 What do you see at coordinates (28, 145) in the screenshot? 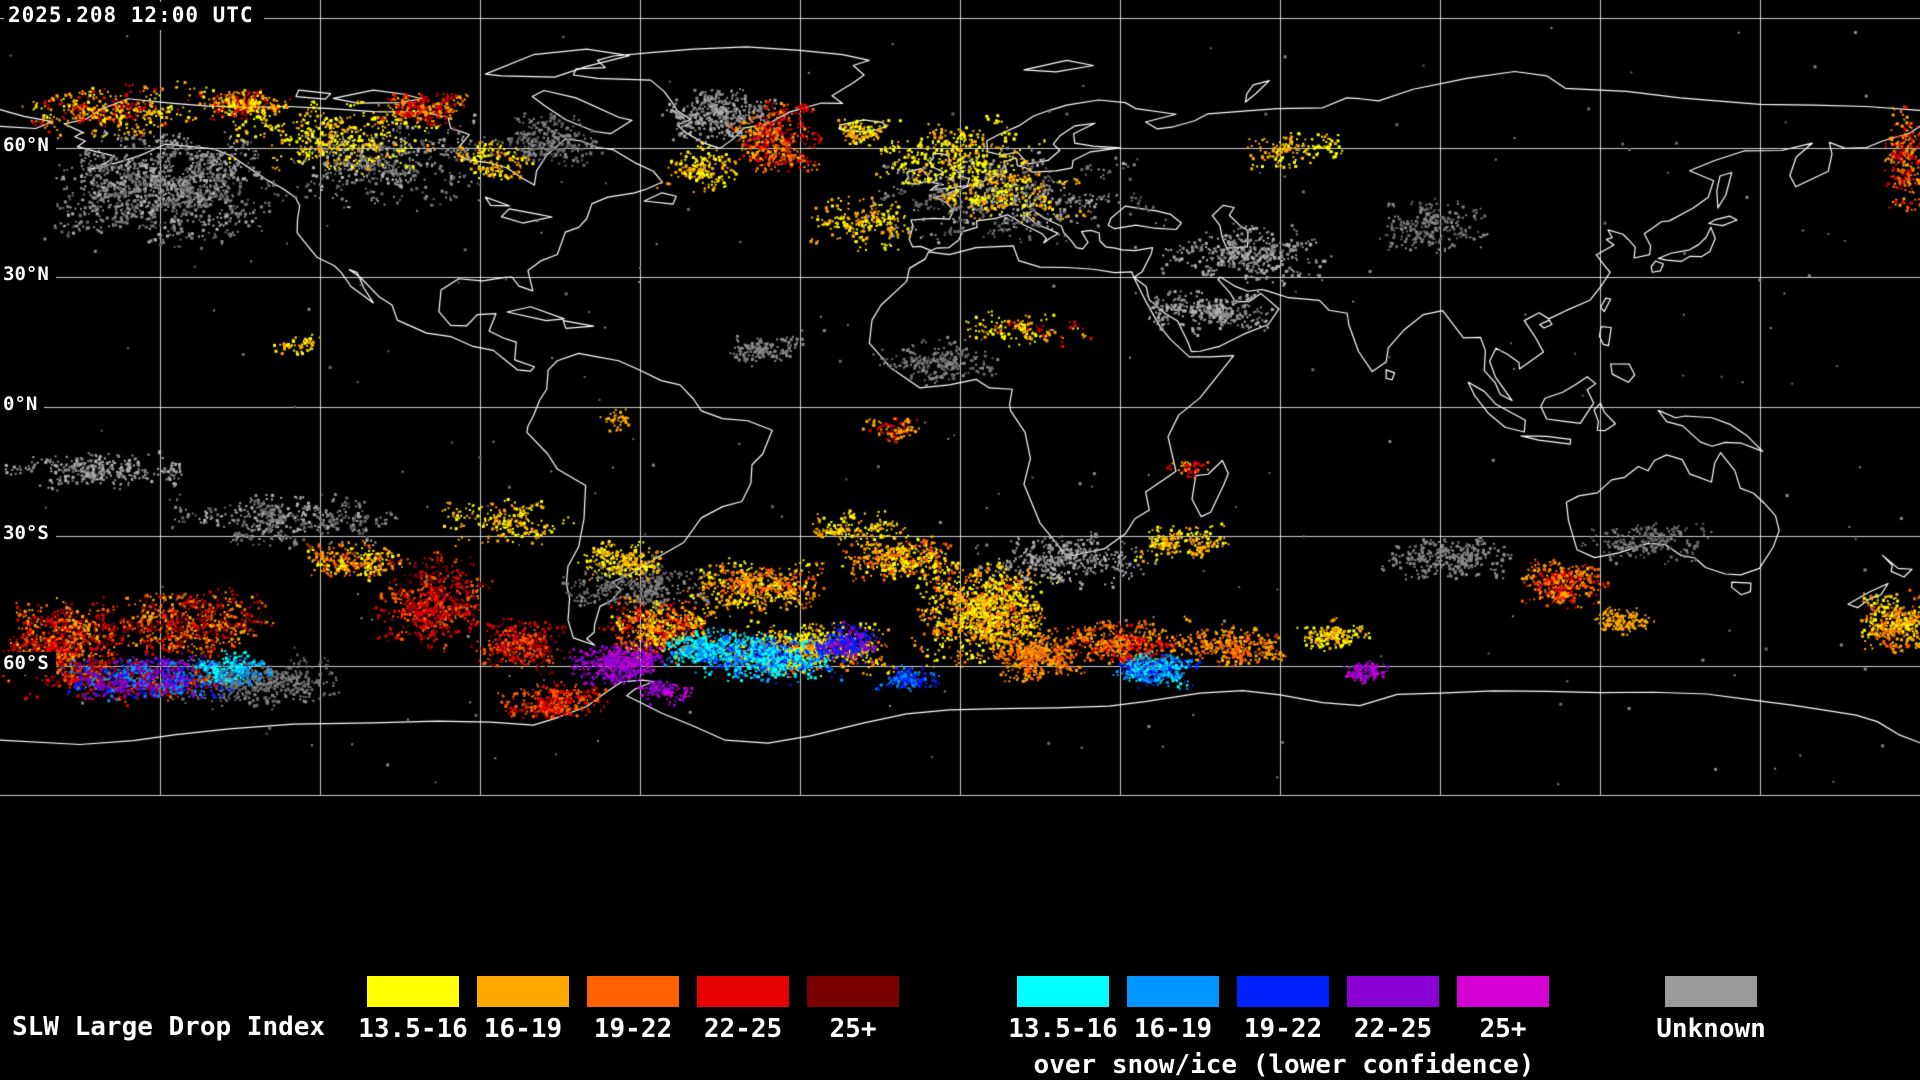
I see `latitude-label: 60°N` at bounding box center [28, 145].